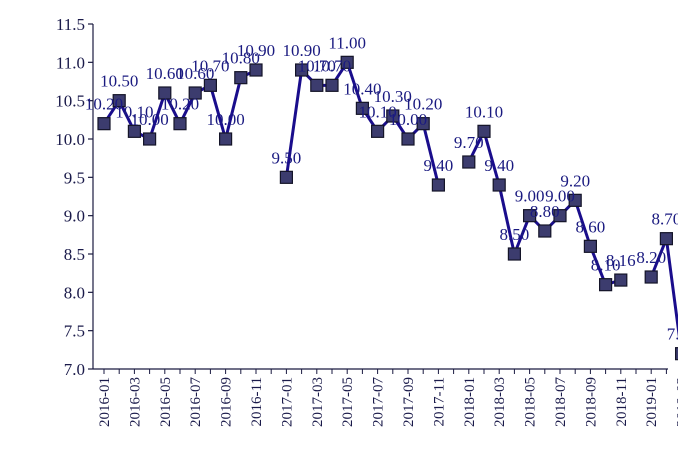 The height and width of the screenshot is (469, 678). What do you see at coordinates (545, 211) in the screenshot?
I see `data-label: 8.80` at bounding box center [545, 211].